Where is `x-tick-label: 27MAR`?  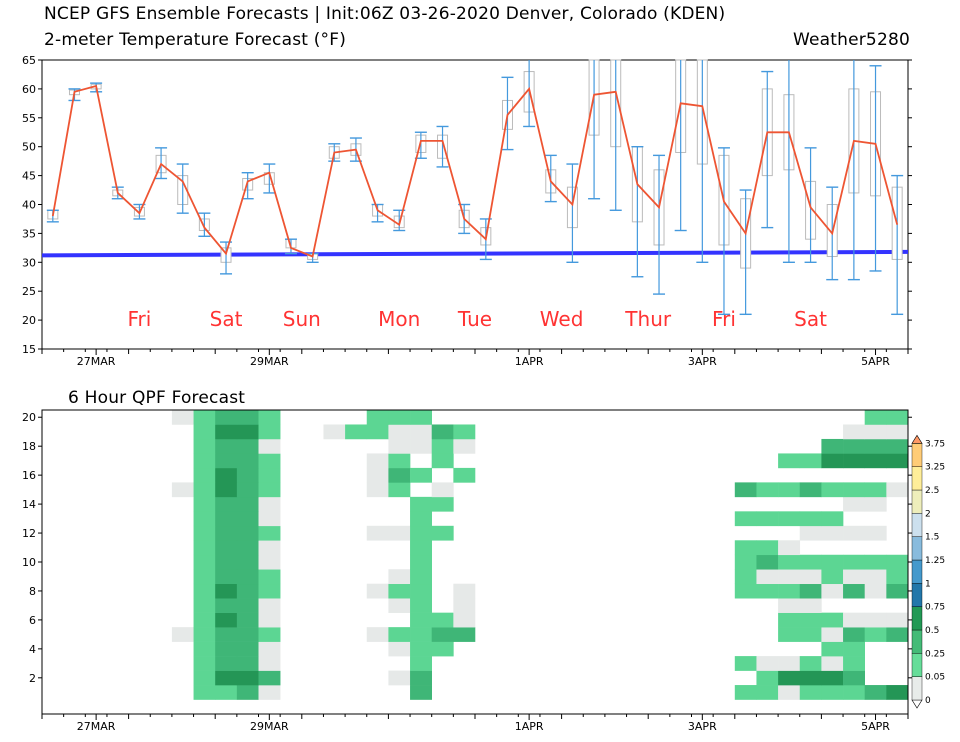 x-tick-label: 27MAR is located at coordinates (96, 361).